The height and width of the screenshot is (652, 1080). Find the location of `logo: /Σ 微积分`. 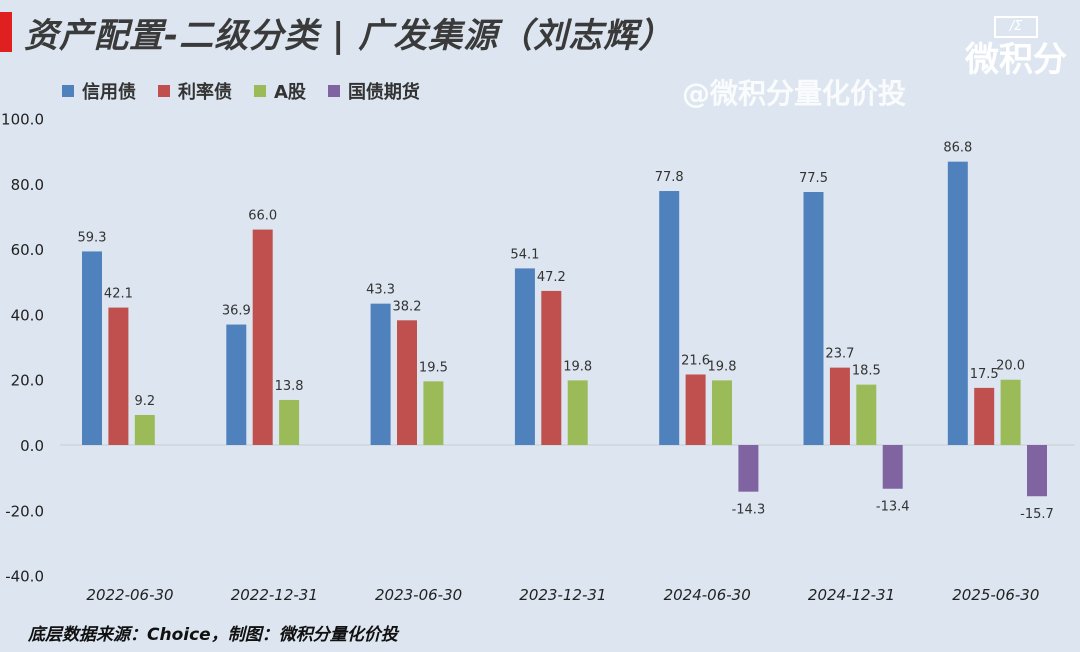

logo: /Σ 微积分 is located at coordinates (1016, 49).